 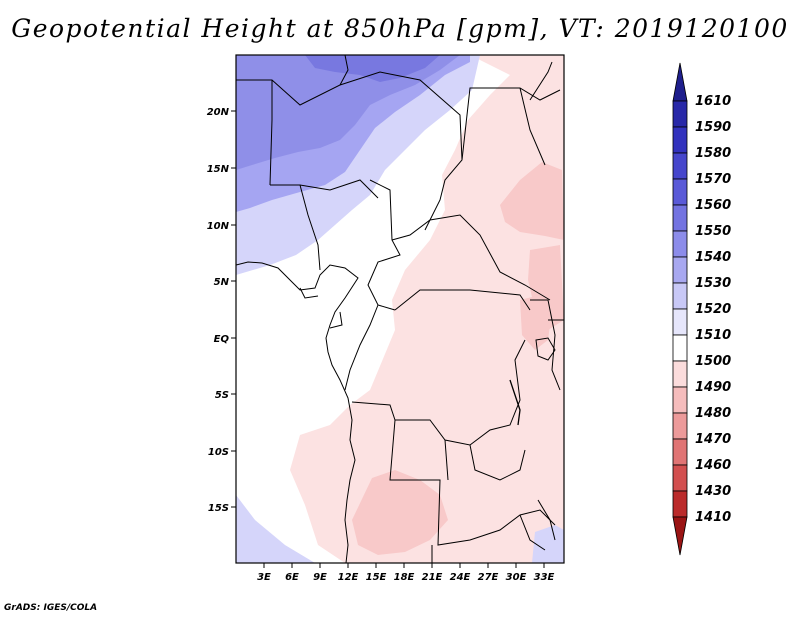 What do you see at coordinates (713, 257) in the screenshot?
I see `colorbar-level-label: 1540` at bounding box center [713, 257].